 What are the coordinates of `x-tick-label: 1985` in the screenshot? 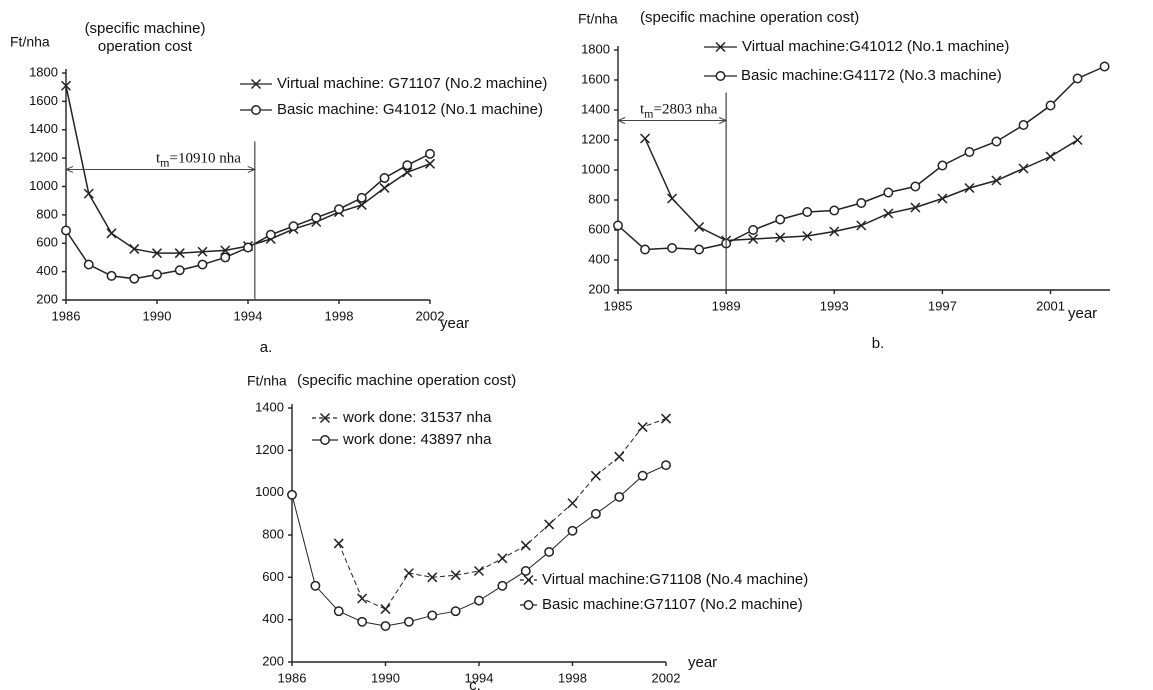 It's located at (618, 305).